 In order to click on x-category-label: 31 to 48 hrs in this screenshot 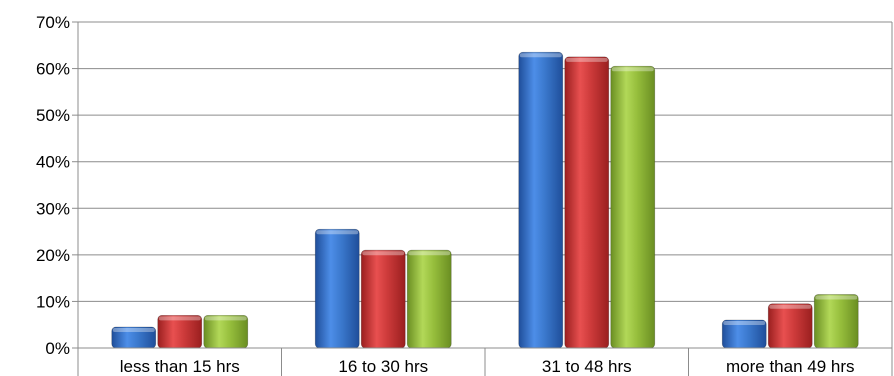, I will do `click(587, 366)`.